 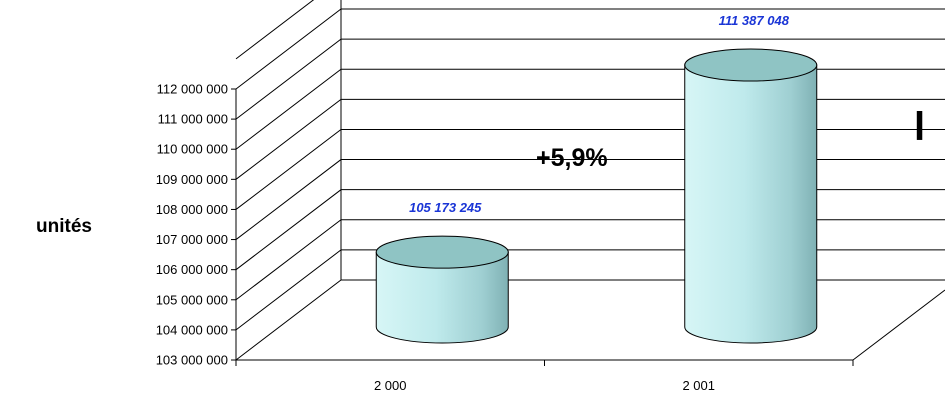 I want to click on y-tick-label: 104 000 000, so click(x=192, y=329).